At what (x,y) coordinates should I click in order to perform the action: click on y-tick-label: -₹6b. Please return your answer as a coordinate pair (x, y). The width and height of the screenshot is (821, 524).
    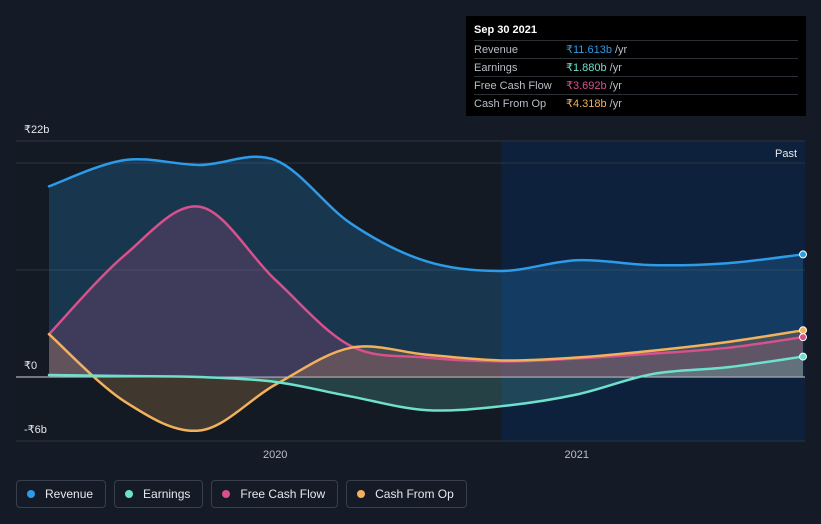
    Looking at the image, I should click on (35, 430).